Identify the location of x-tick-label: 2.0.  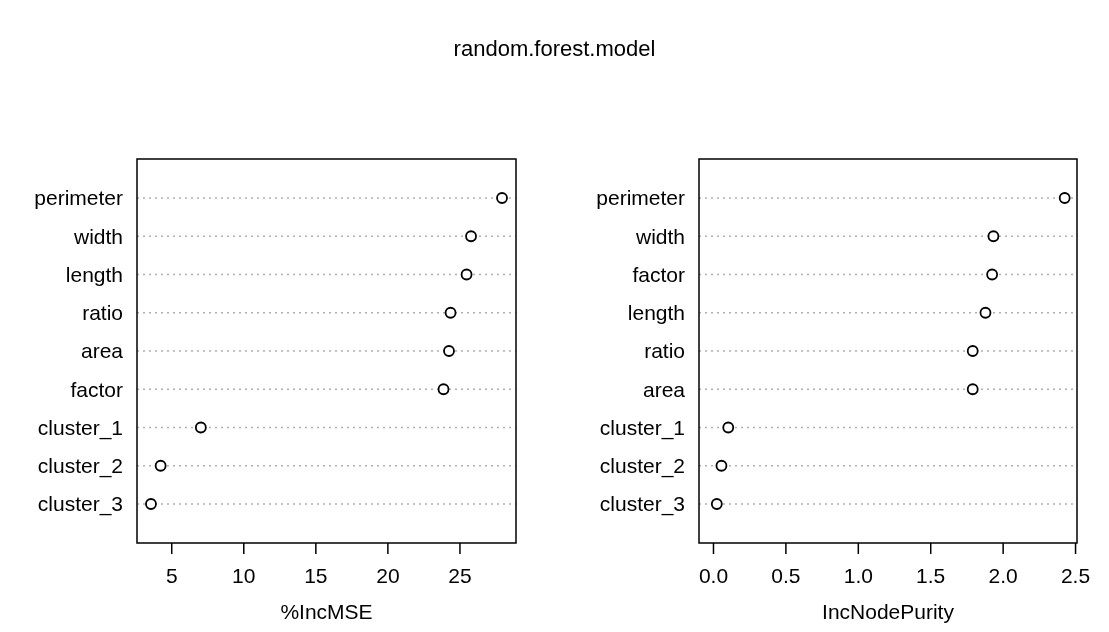
(1003, 575).